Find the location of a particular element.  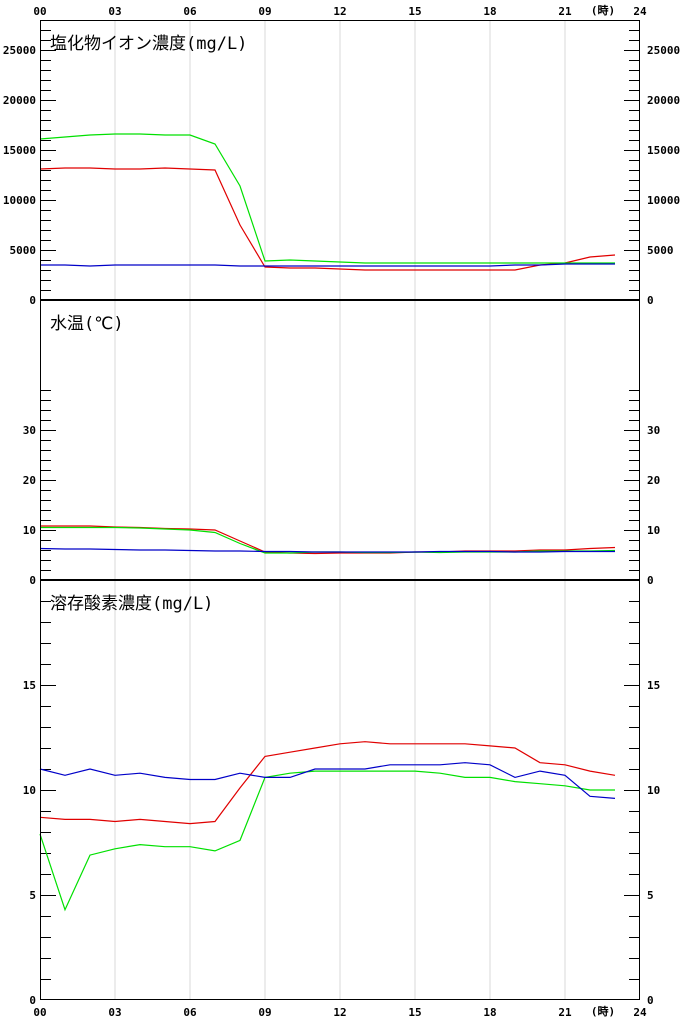

y-tick-label-left: 15 is located at coordinates (29, 685).